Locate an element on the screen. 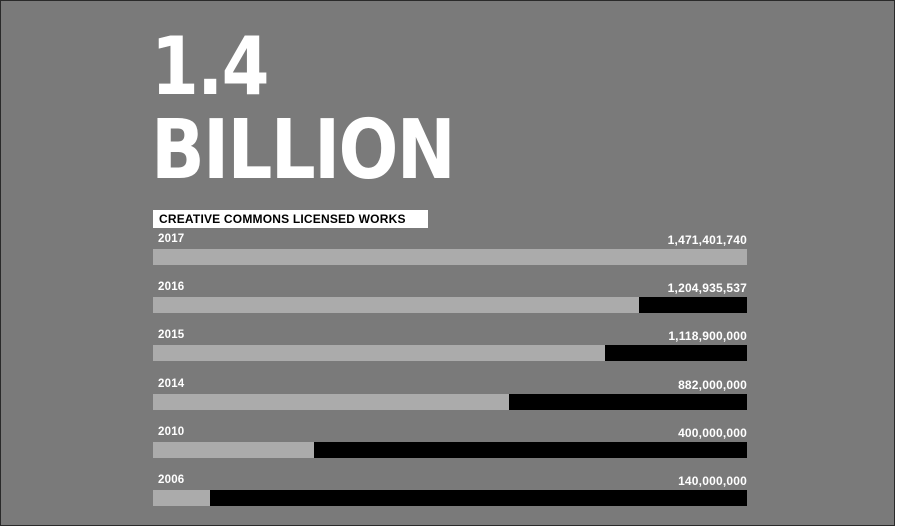 The width and height of the screenshot is (897, 531). year-label: 2014 is located at coordinates (171, 383).